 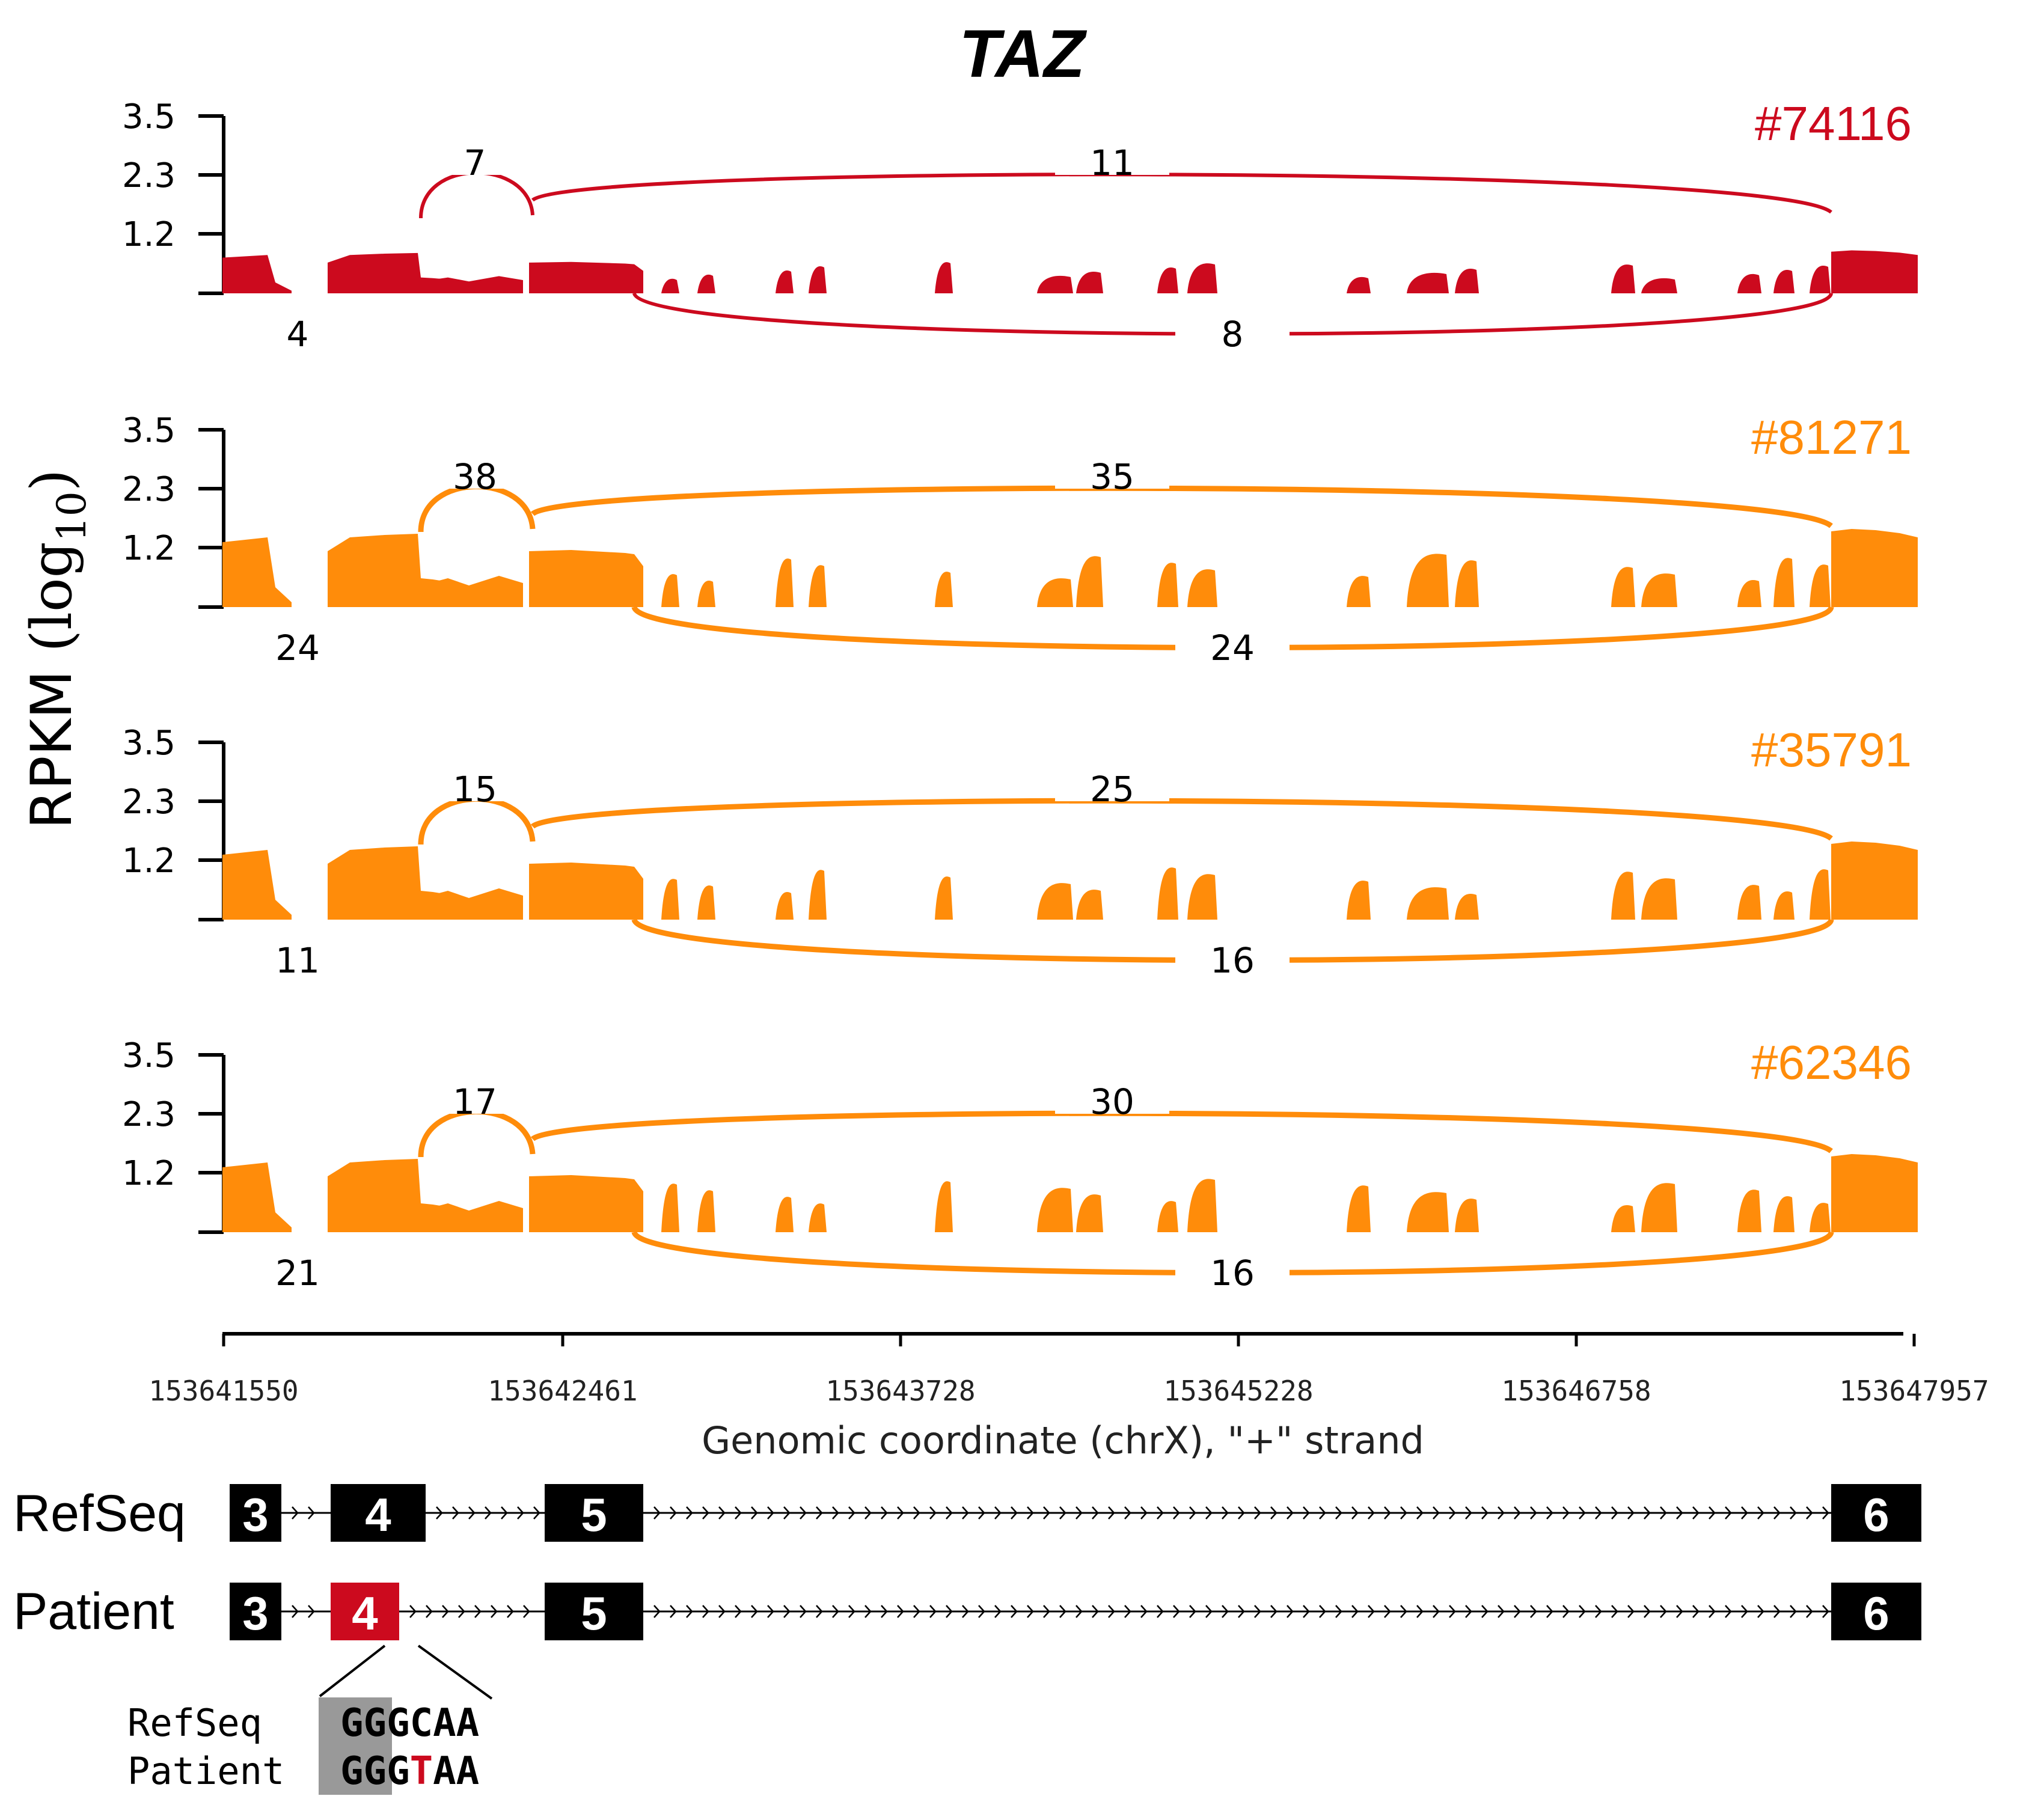 I want to click on track-4: 3.5 2.3 1.2 17 30 21 16 #62346, so click(x=1020, y=1165).